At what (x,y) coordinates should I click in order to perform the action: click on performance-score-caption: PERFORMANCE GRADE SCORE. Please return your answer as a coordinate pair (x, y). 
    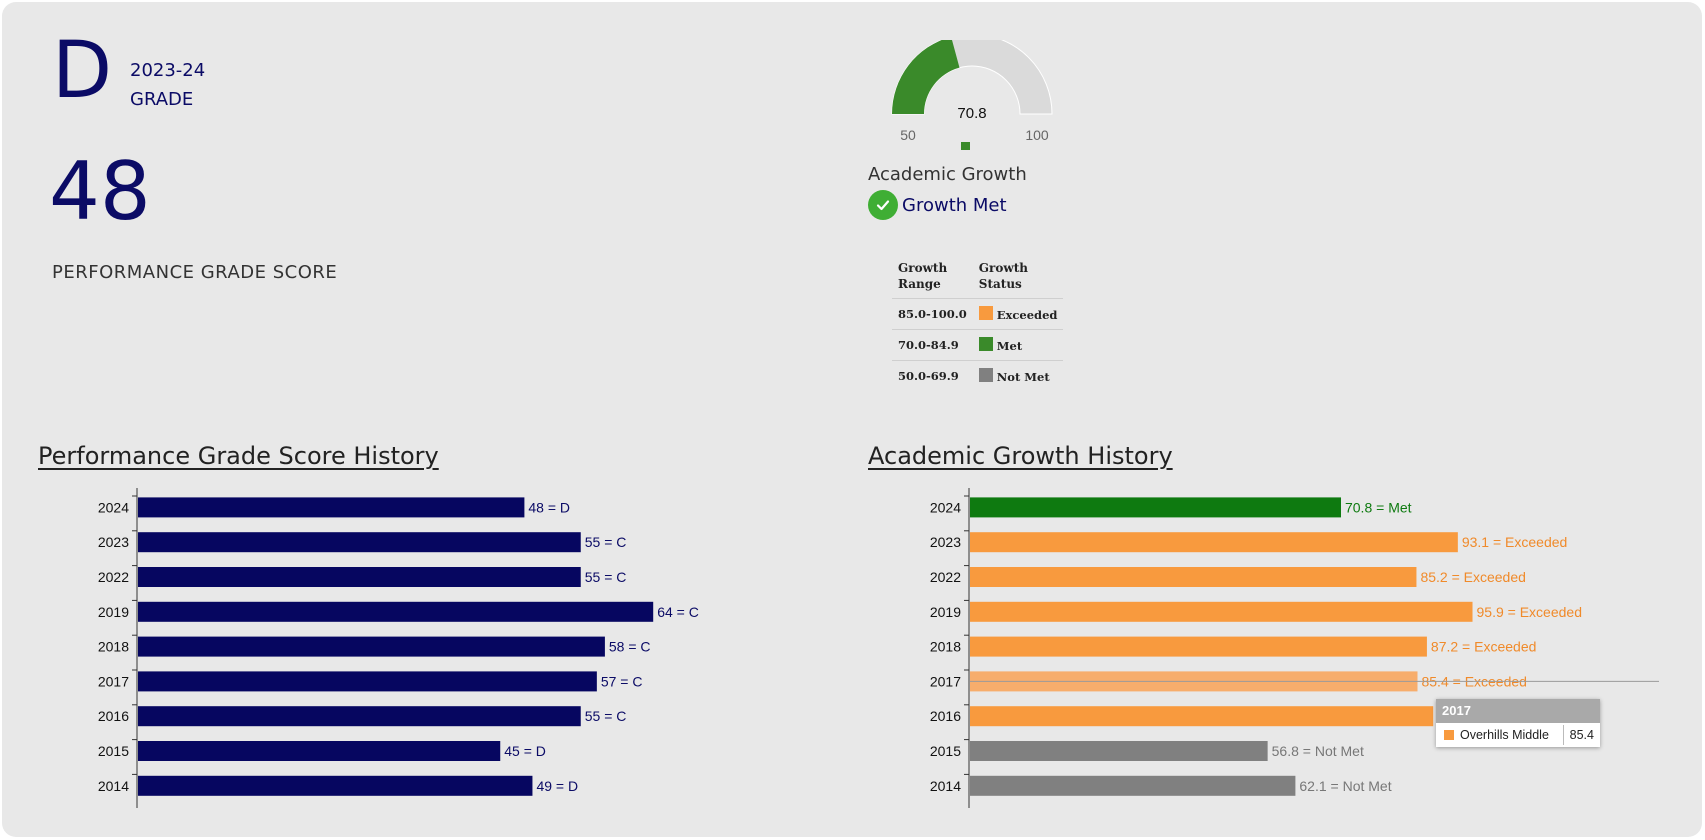
    Looking at the image, I should click on (195, 272).